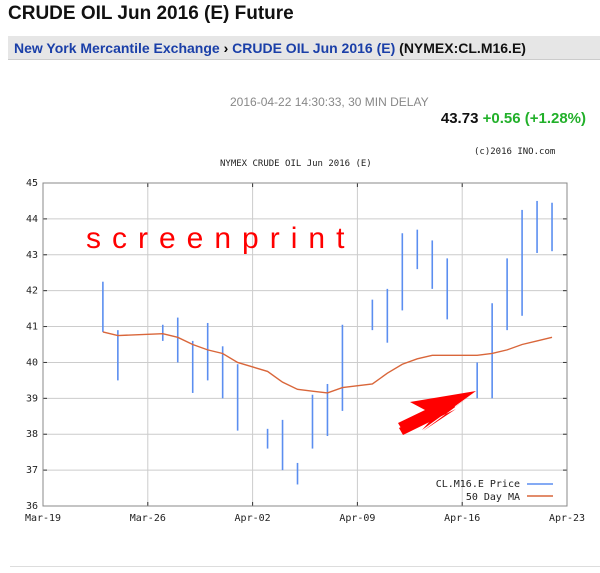 The image size is (600, 573). What do you see at coordinates (534, 118) in the screenshot?
I see `price-change: +0.56 (+1.28%)` at bounding box center [534, 118].